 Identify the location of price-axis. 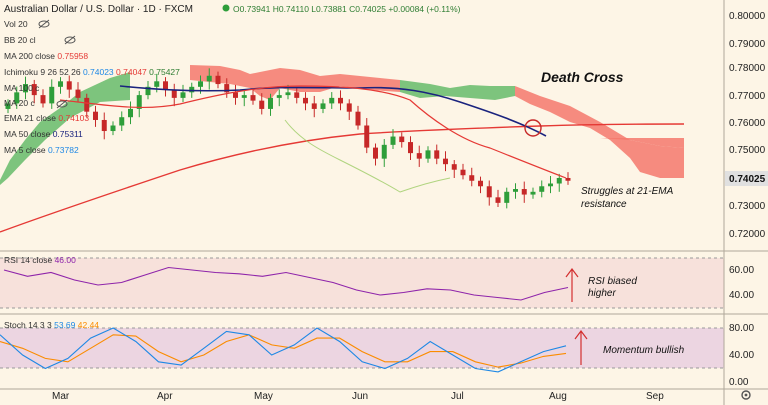
(746, 202).